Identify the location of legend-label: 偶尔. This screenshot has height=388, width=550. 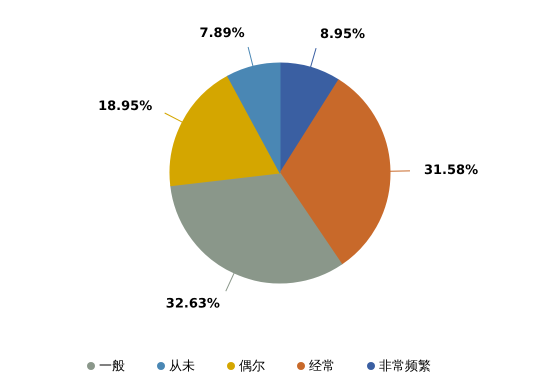
(252, 366).